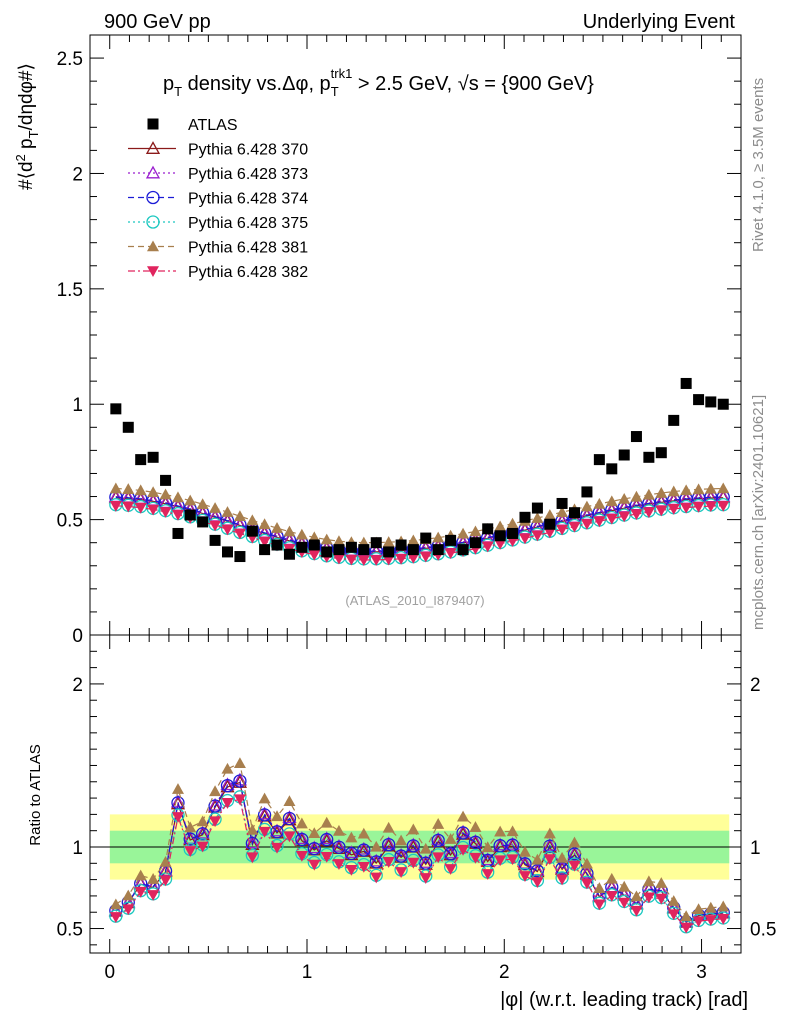  What do you see at coordinates (26, 146) in the screenshot?
I see `ylabel-b: p` at bounding box center [26, 146].